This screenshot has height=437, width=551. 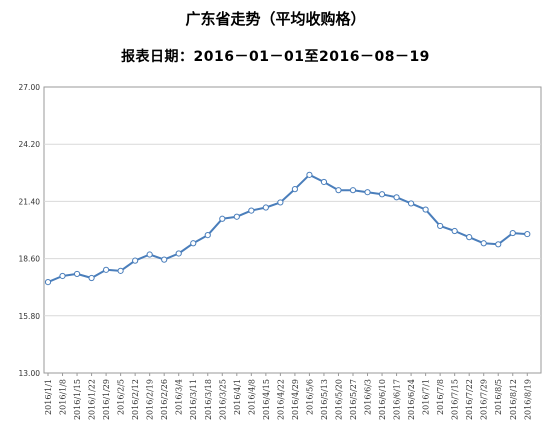 What do you see at coordinates (193, 399) in the screenshot?
I see `x-tick-label: 2016/3/11` at bounding box center [193, 399].